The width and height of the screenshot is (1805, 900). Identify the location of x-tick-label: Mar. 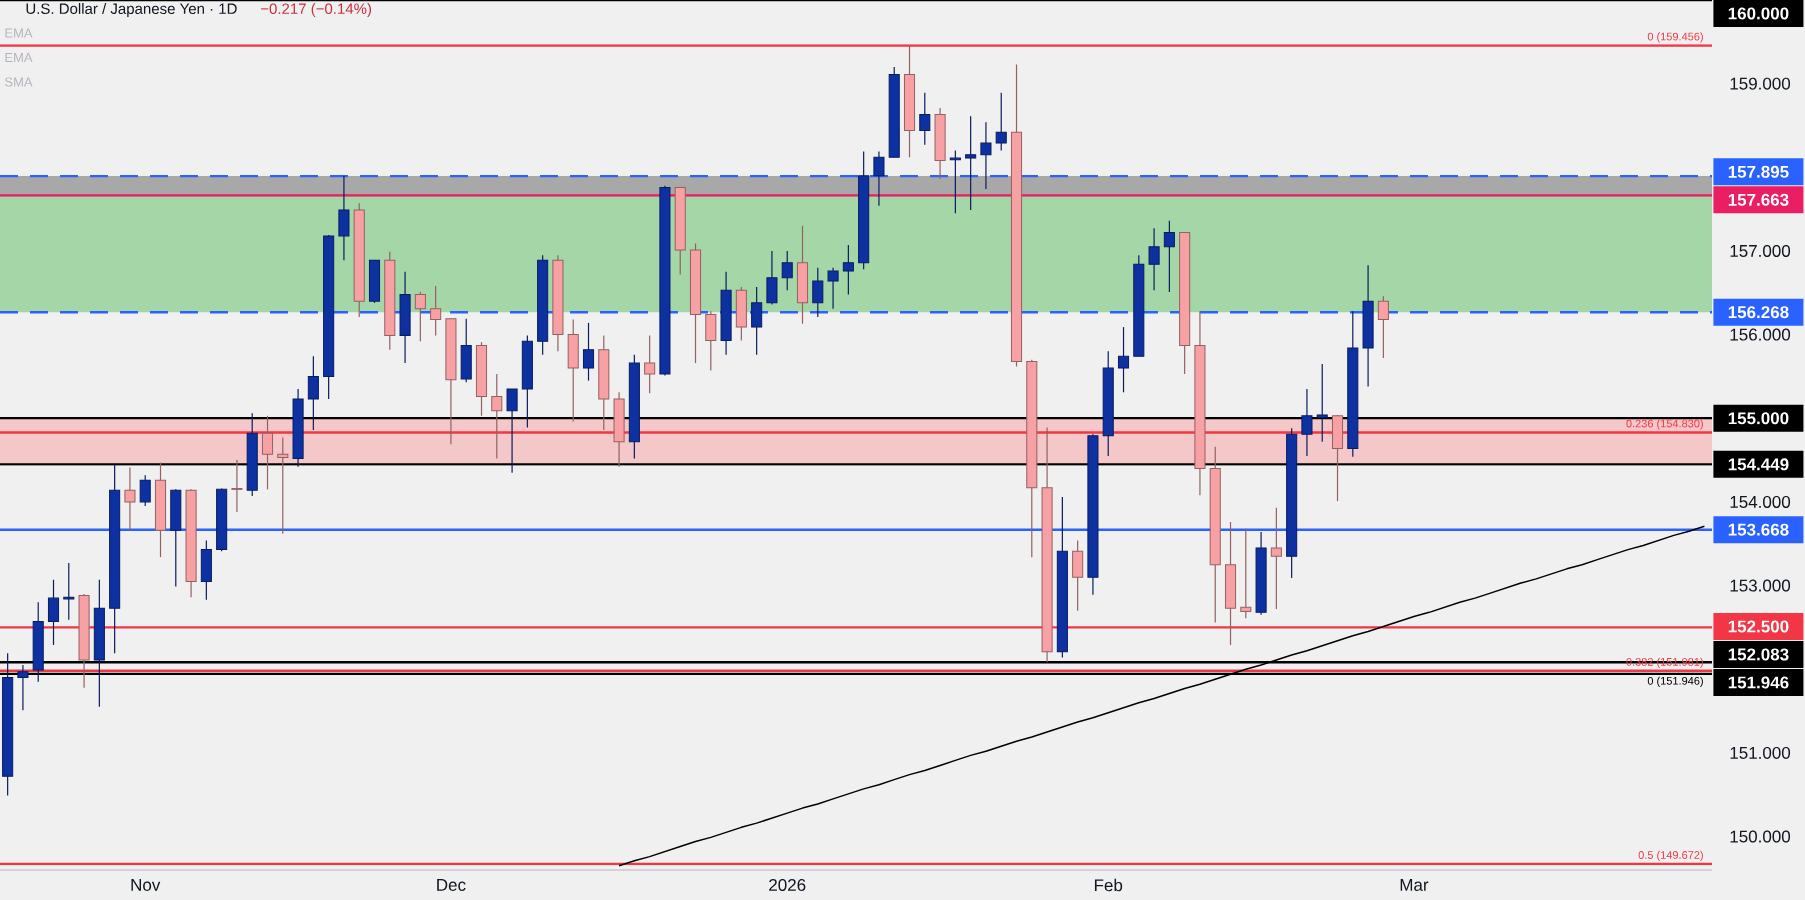
(1414, 885).